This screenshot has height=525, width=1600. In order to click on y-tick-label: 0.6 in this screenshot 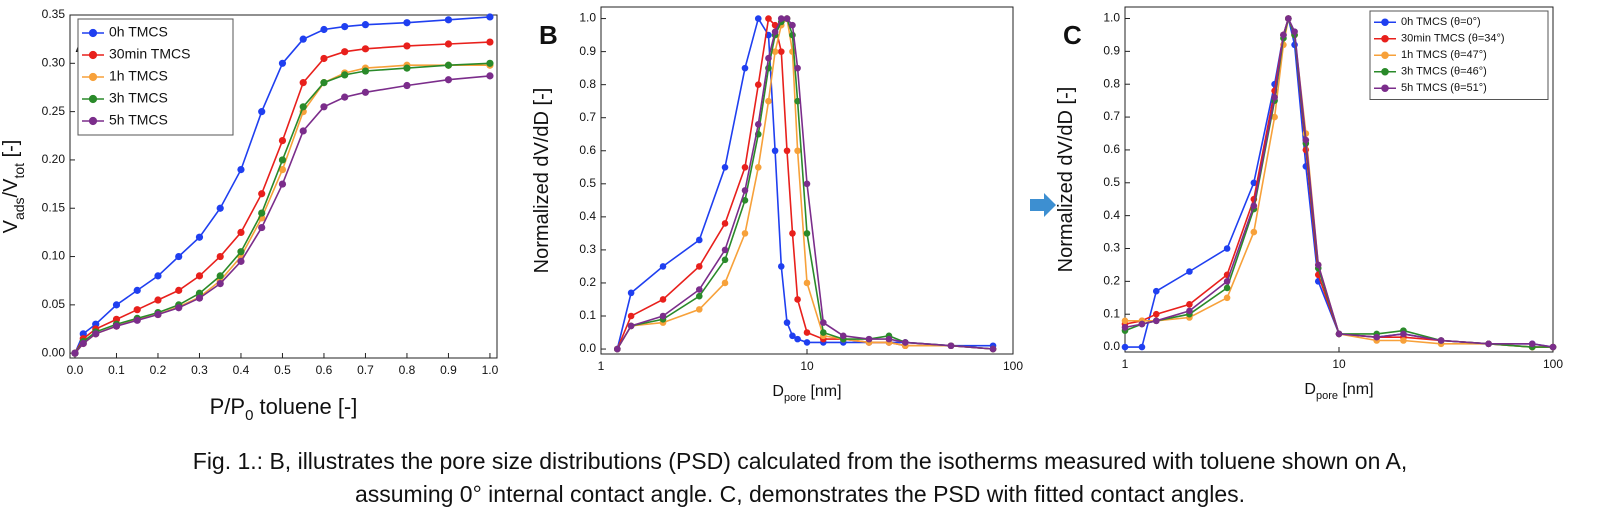, I will do `click(1111, 149)`.